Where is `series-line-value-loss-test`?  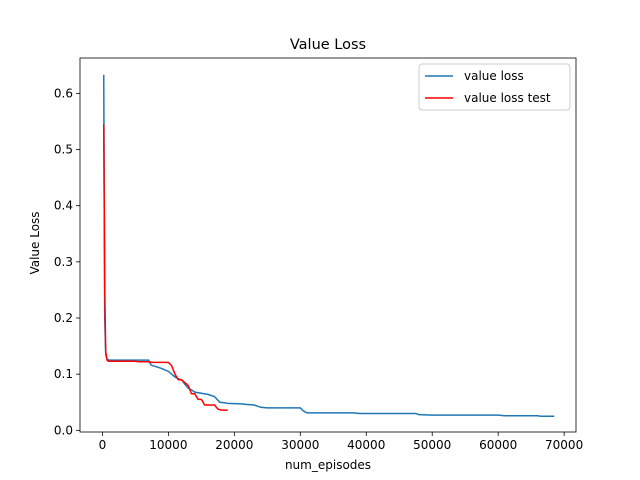
series-line-value-loss-test is located at coordinates (165, 267).